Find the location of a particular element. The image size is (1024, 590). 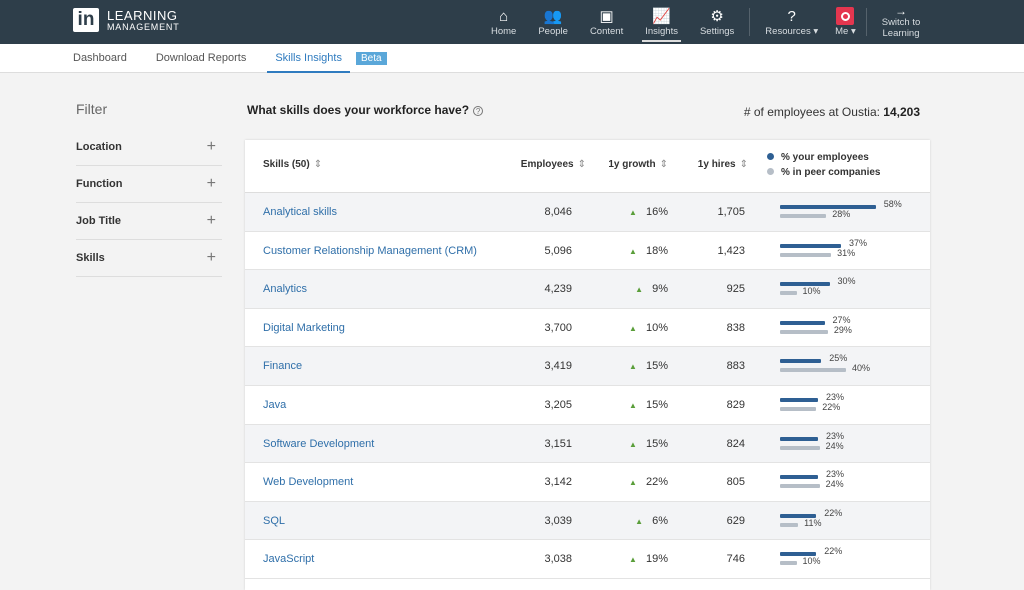

nav-resources: ? Resources ▾ is located at coordinates (791, 22).